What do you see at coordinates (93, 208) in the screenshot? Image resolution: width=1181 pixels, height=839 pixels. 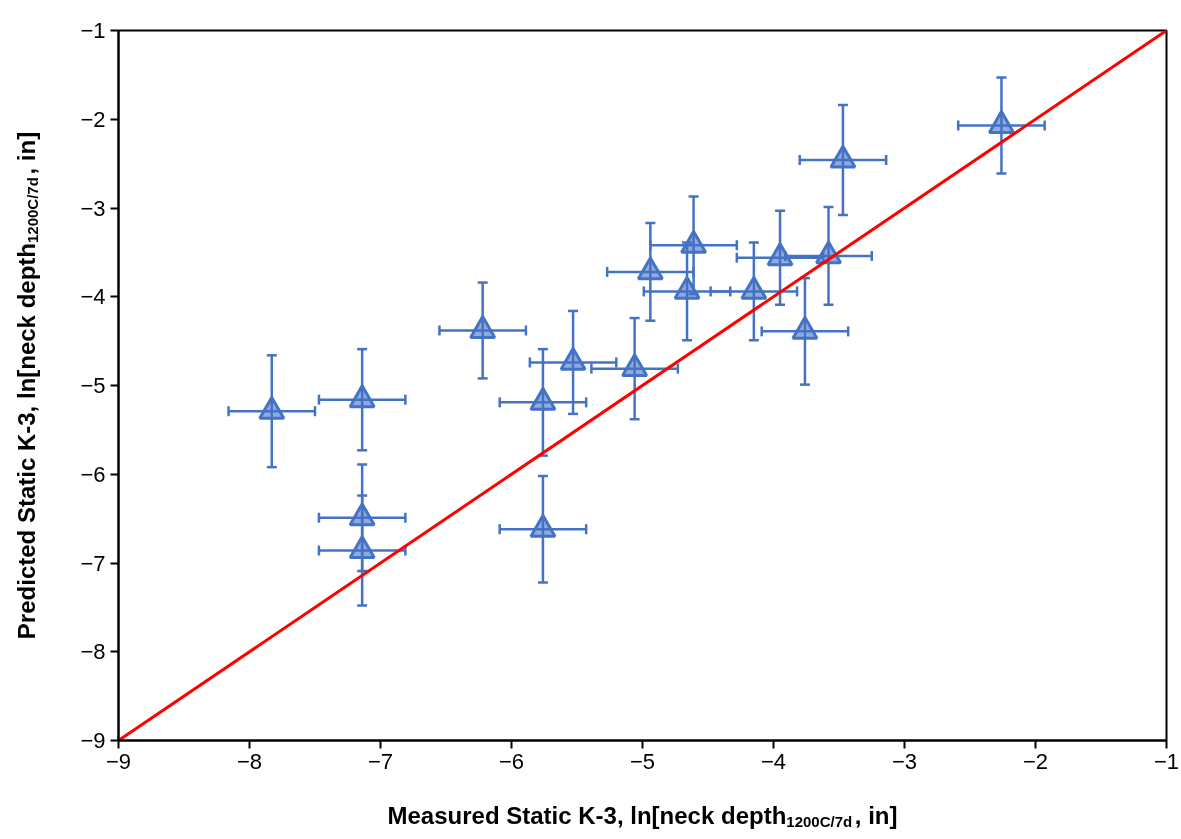 I see `y-tick-label: −3` at bounding box center [93, 208].